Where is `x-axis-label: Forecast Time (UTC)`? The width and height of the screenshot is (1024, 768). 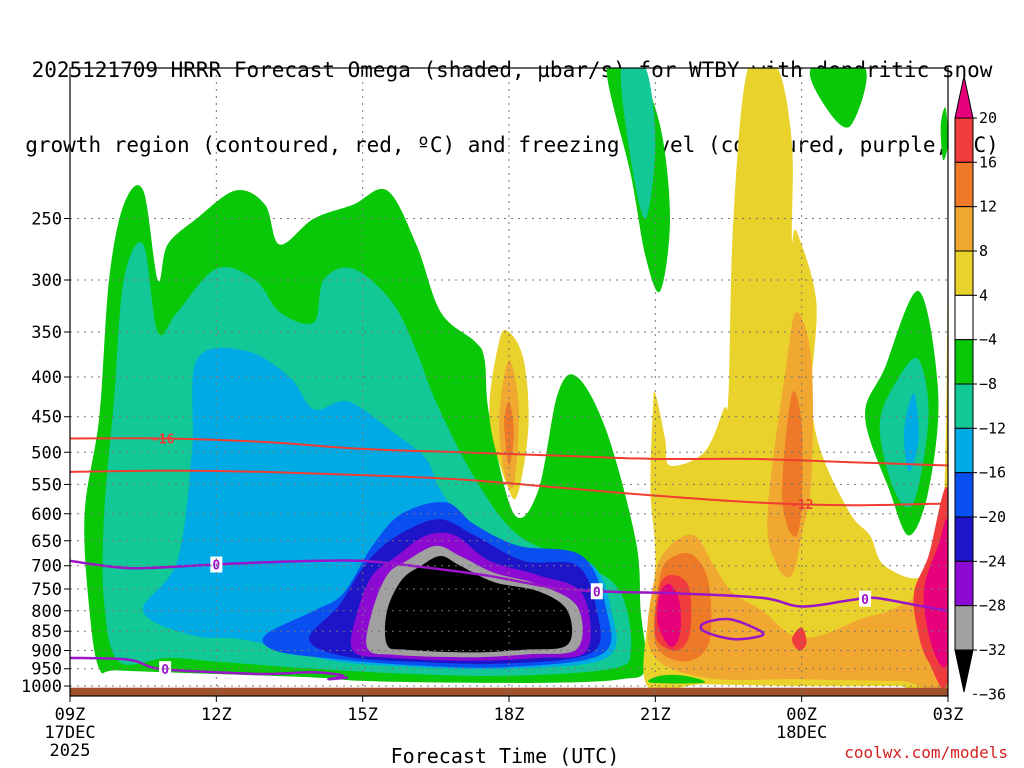
x-axis-label: Forecast Time (UTC) is located at coordinates (505, 756).